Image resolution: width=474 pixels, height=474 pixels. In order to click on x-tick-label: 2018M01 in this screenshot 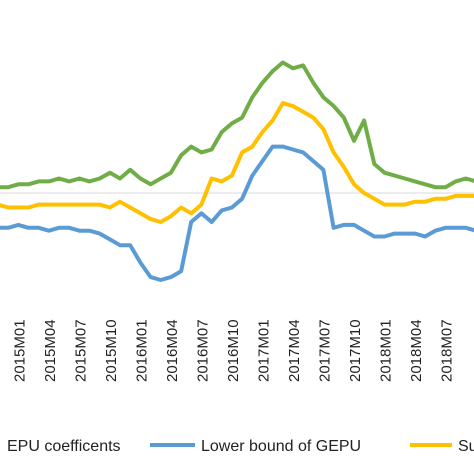, I will do `click(386, 350)`.